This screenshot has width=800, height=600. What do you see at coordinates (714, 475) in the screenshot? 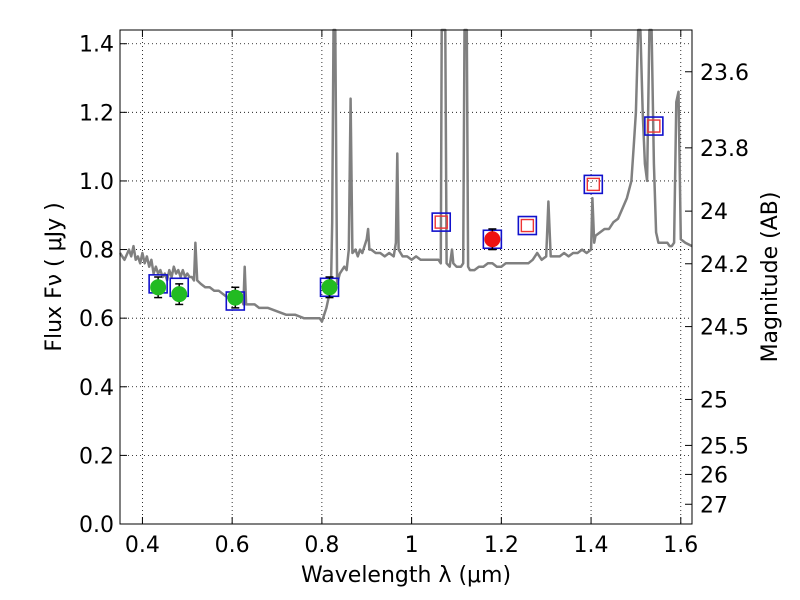
I see `magnitude-tick-label: 26` at bounding box center [714, 475].